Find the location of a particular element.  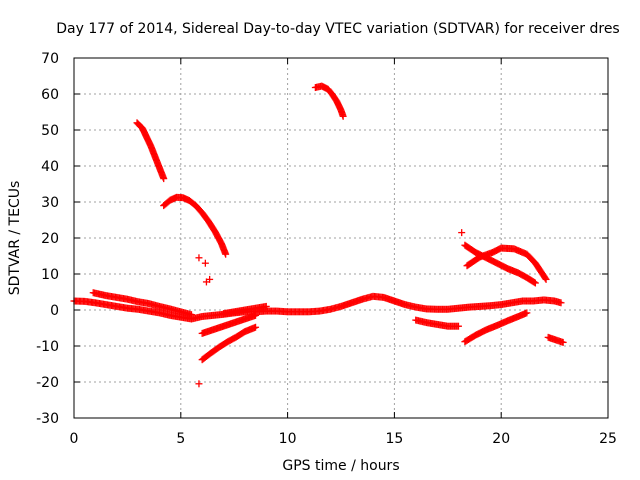

y-tick-label: -30 is located at coordinates (47, 419).